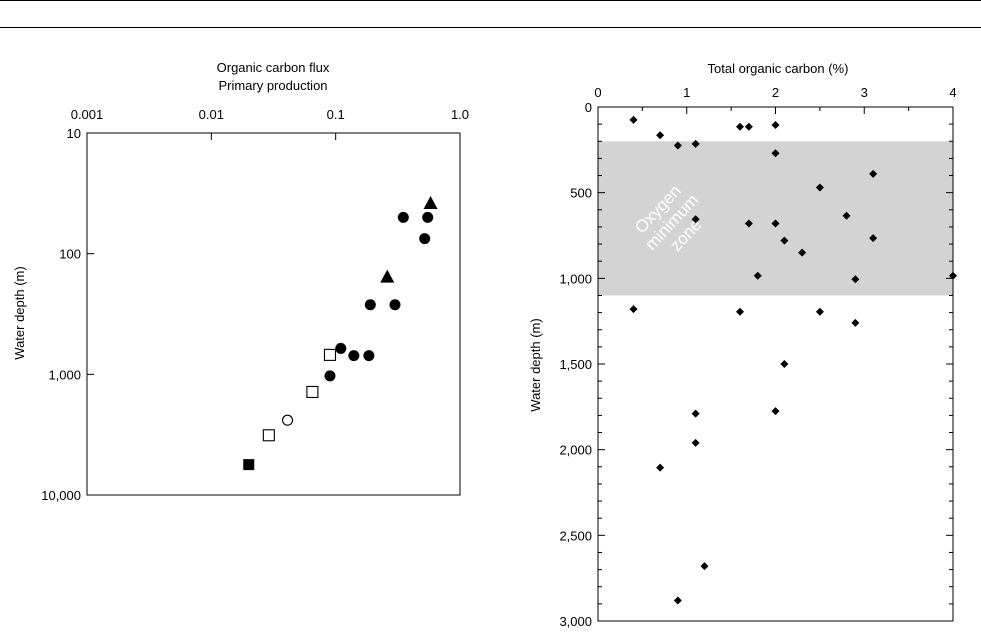 The height and width of the screenshot is (632, 981). Describe the element at coordinates (287, 420) in the screenshot. I see `data-point-open-circle` at that location.